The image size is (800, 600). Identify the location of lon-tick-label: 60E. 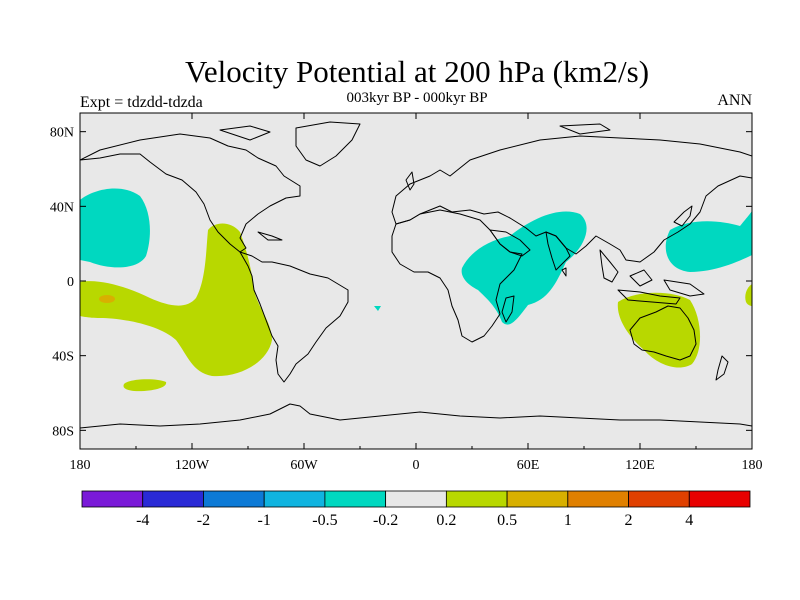
(528, 465).